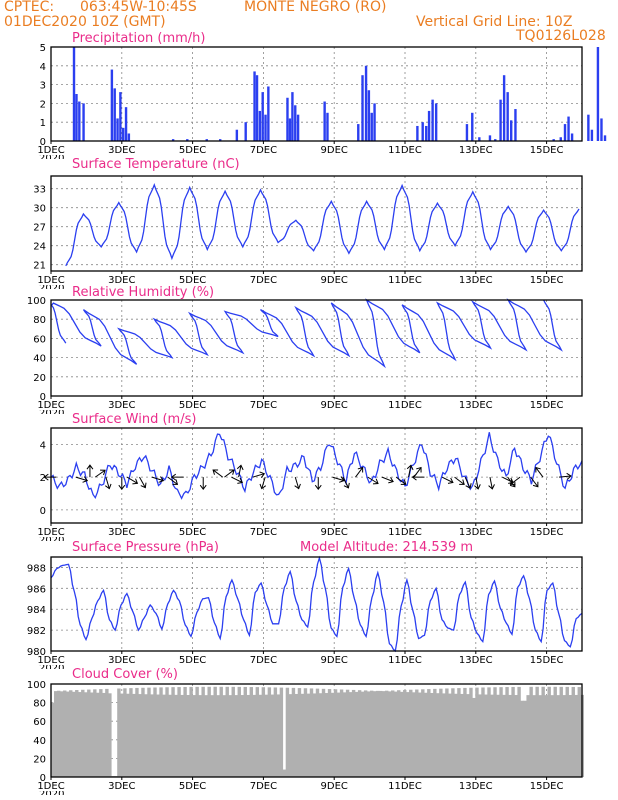 The image size is (618, 800). What do you see at coordinates (39, 378) in the screenshot?
I see `y-tick-label: 20` at bounding box center [39, 378].